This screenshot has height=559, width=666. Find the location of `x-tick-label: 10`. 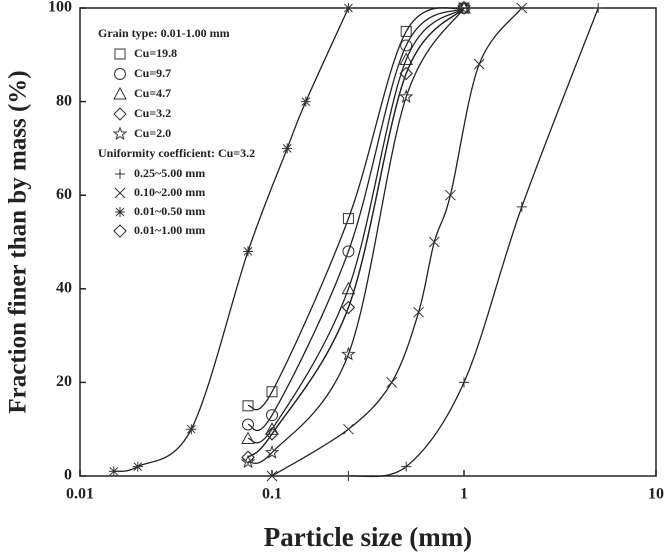

x-tick-label: 10 is located at coordinates (656, 494).